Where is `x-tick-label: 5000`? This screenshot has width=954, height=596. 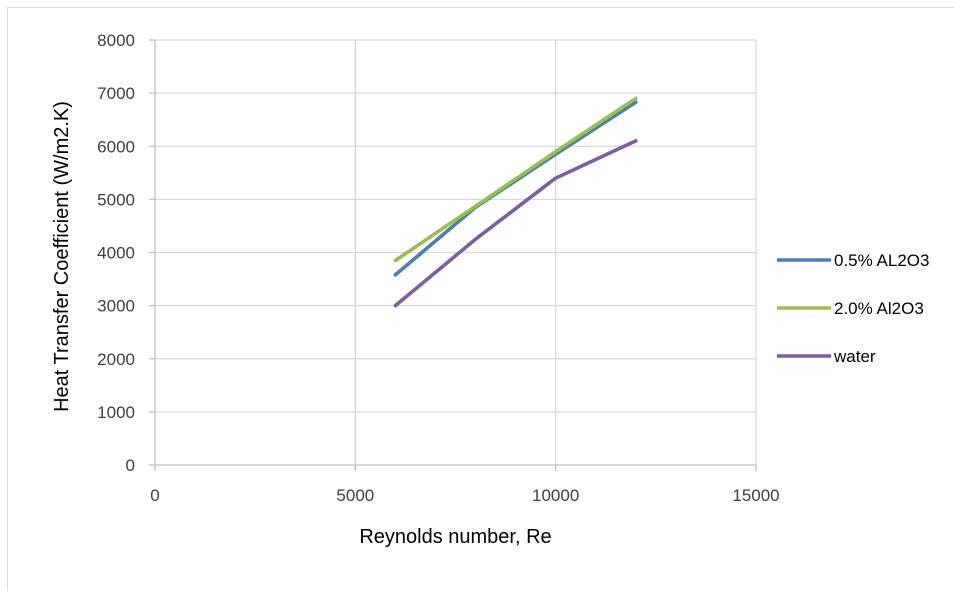 x-tick-label: 5000 is located at coordinates (355, 495).